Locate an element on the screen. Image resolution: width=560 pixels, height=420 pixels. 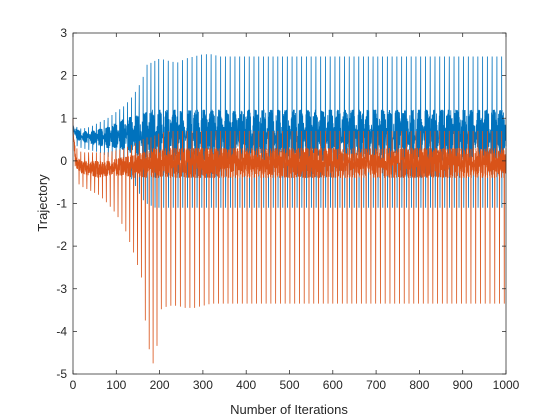
y-tick-label: -3 is located at coordinates (61, 289).